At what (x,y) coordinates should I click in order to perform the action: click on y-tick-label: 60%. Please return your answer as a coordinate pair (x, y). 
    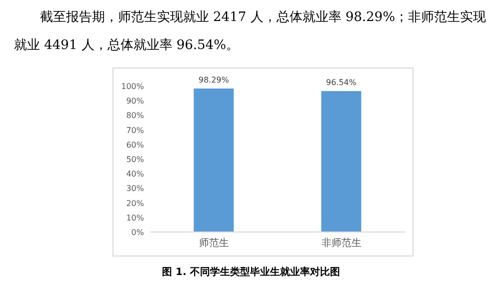
    Looking at the image, I should click on (135, 145).